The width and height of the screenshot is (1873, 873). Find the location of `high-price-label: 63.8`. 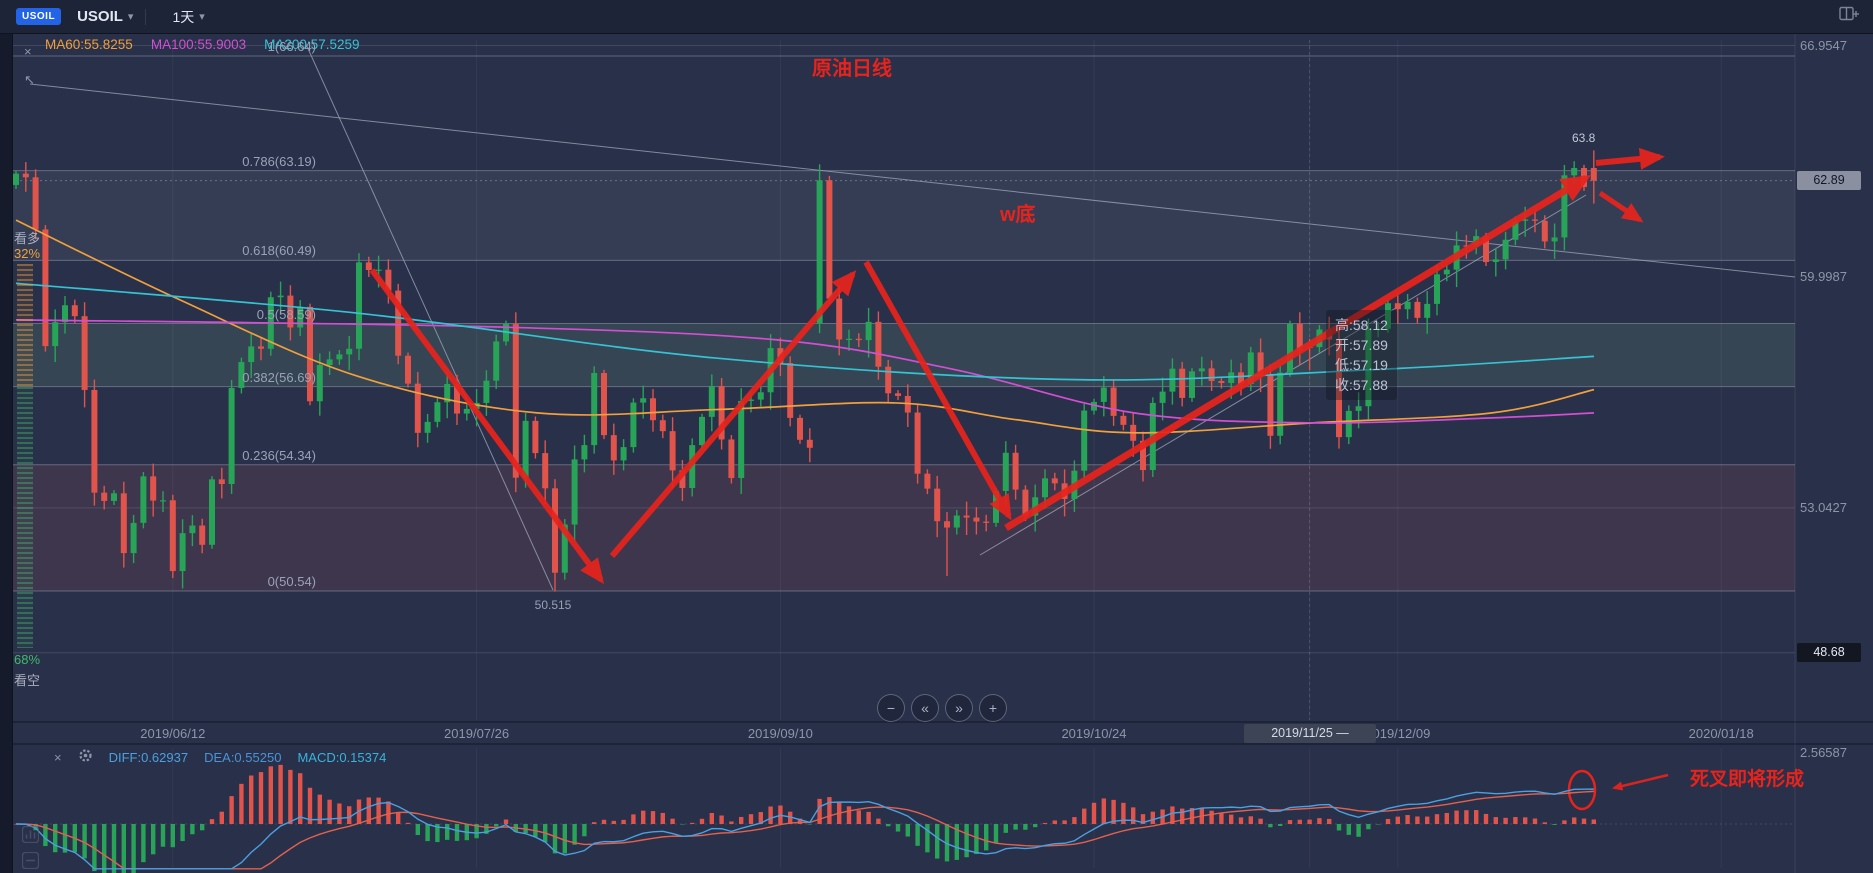

high-price-label: 63.8 is located at coordinates (1584, 138).